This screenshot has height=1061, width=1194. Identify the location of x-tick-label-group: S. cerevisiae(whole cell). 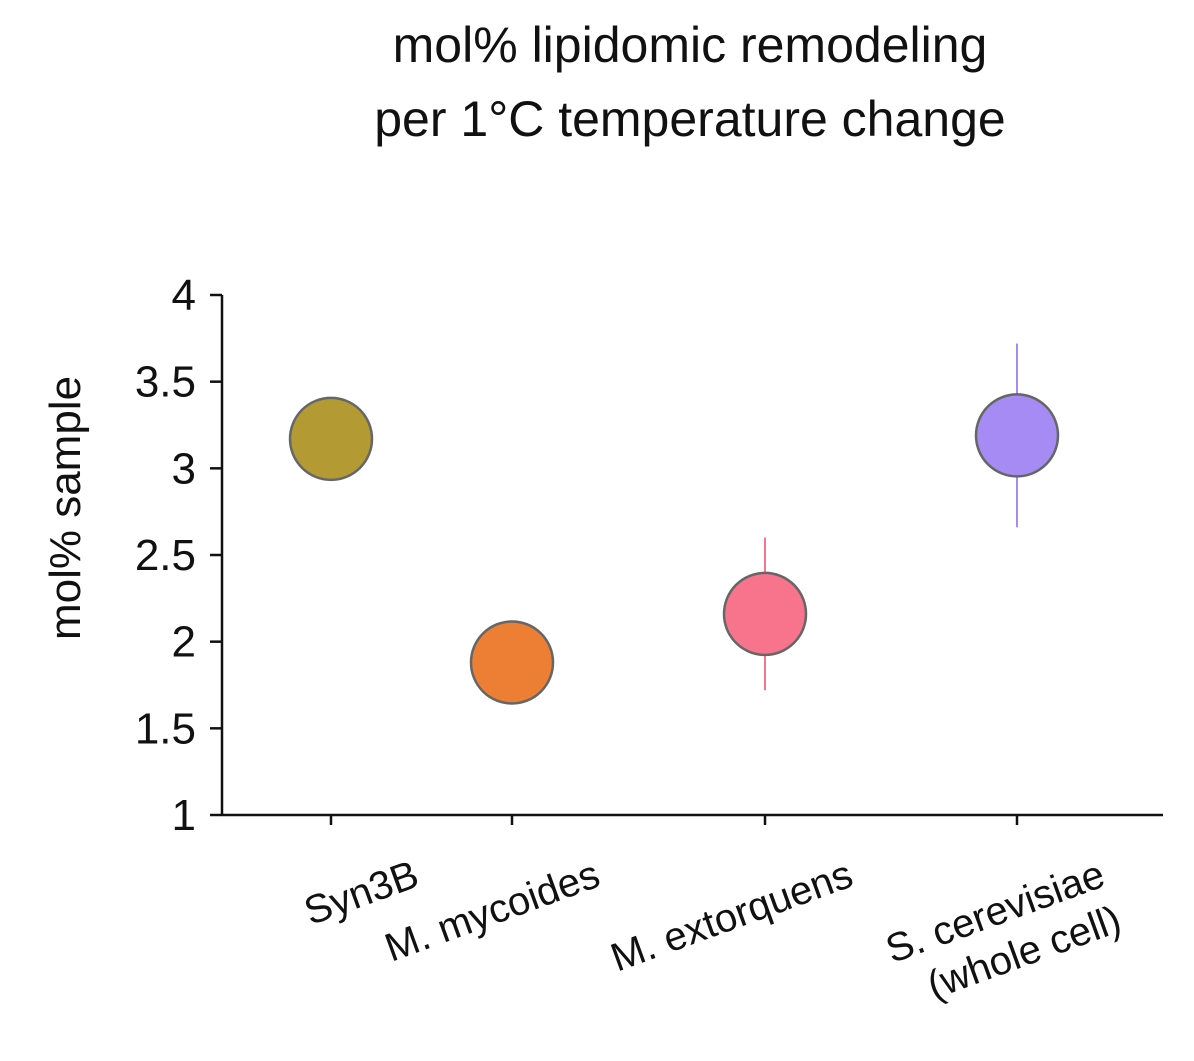
(1003, 930).